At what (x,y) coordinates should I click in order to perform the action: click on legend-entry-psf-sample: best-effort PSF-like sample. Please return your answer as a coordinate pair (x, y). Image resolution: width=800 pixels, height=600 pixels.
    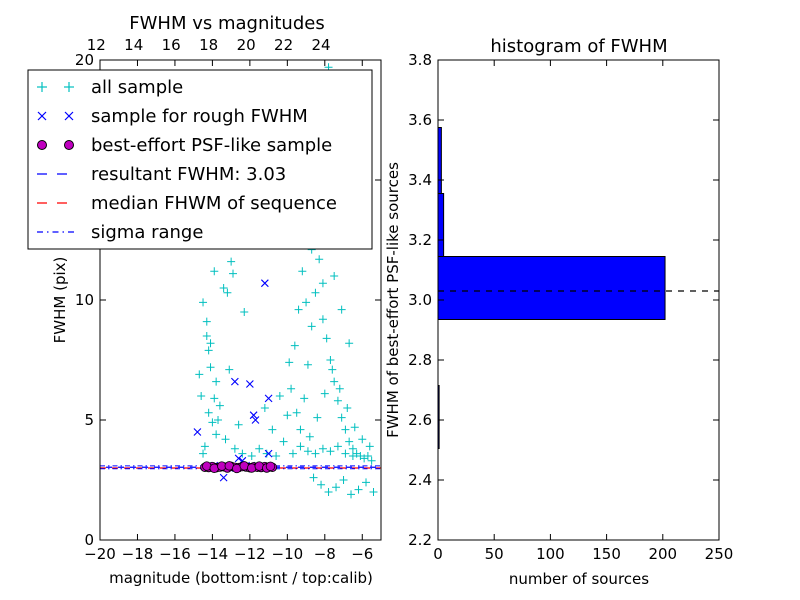
    Looking at the image, I should click on (184, 145).